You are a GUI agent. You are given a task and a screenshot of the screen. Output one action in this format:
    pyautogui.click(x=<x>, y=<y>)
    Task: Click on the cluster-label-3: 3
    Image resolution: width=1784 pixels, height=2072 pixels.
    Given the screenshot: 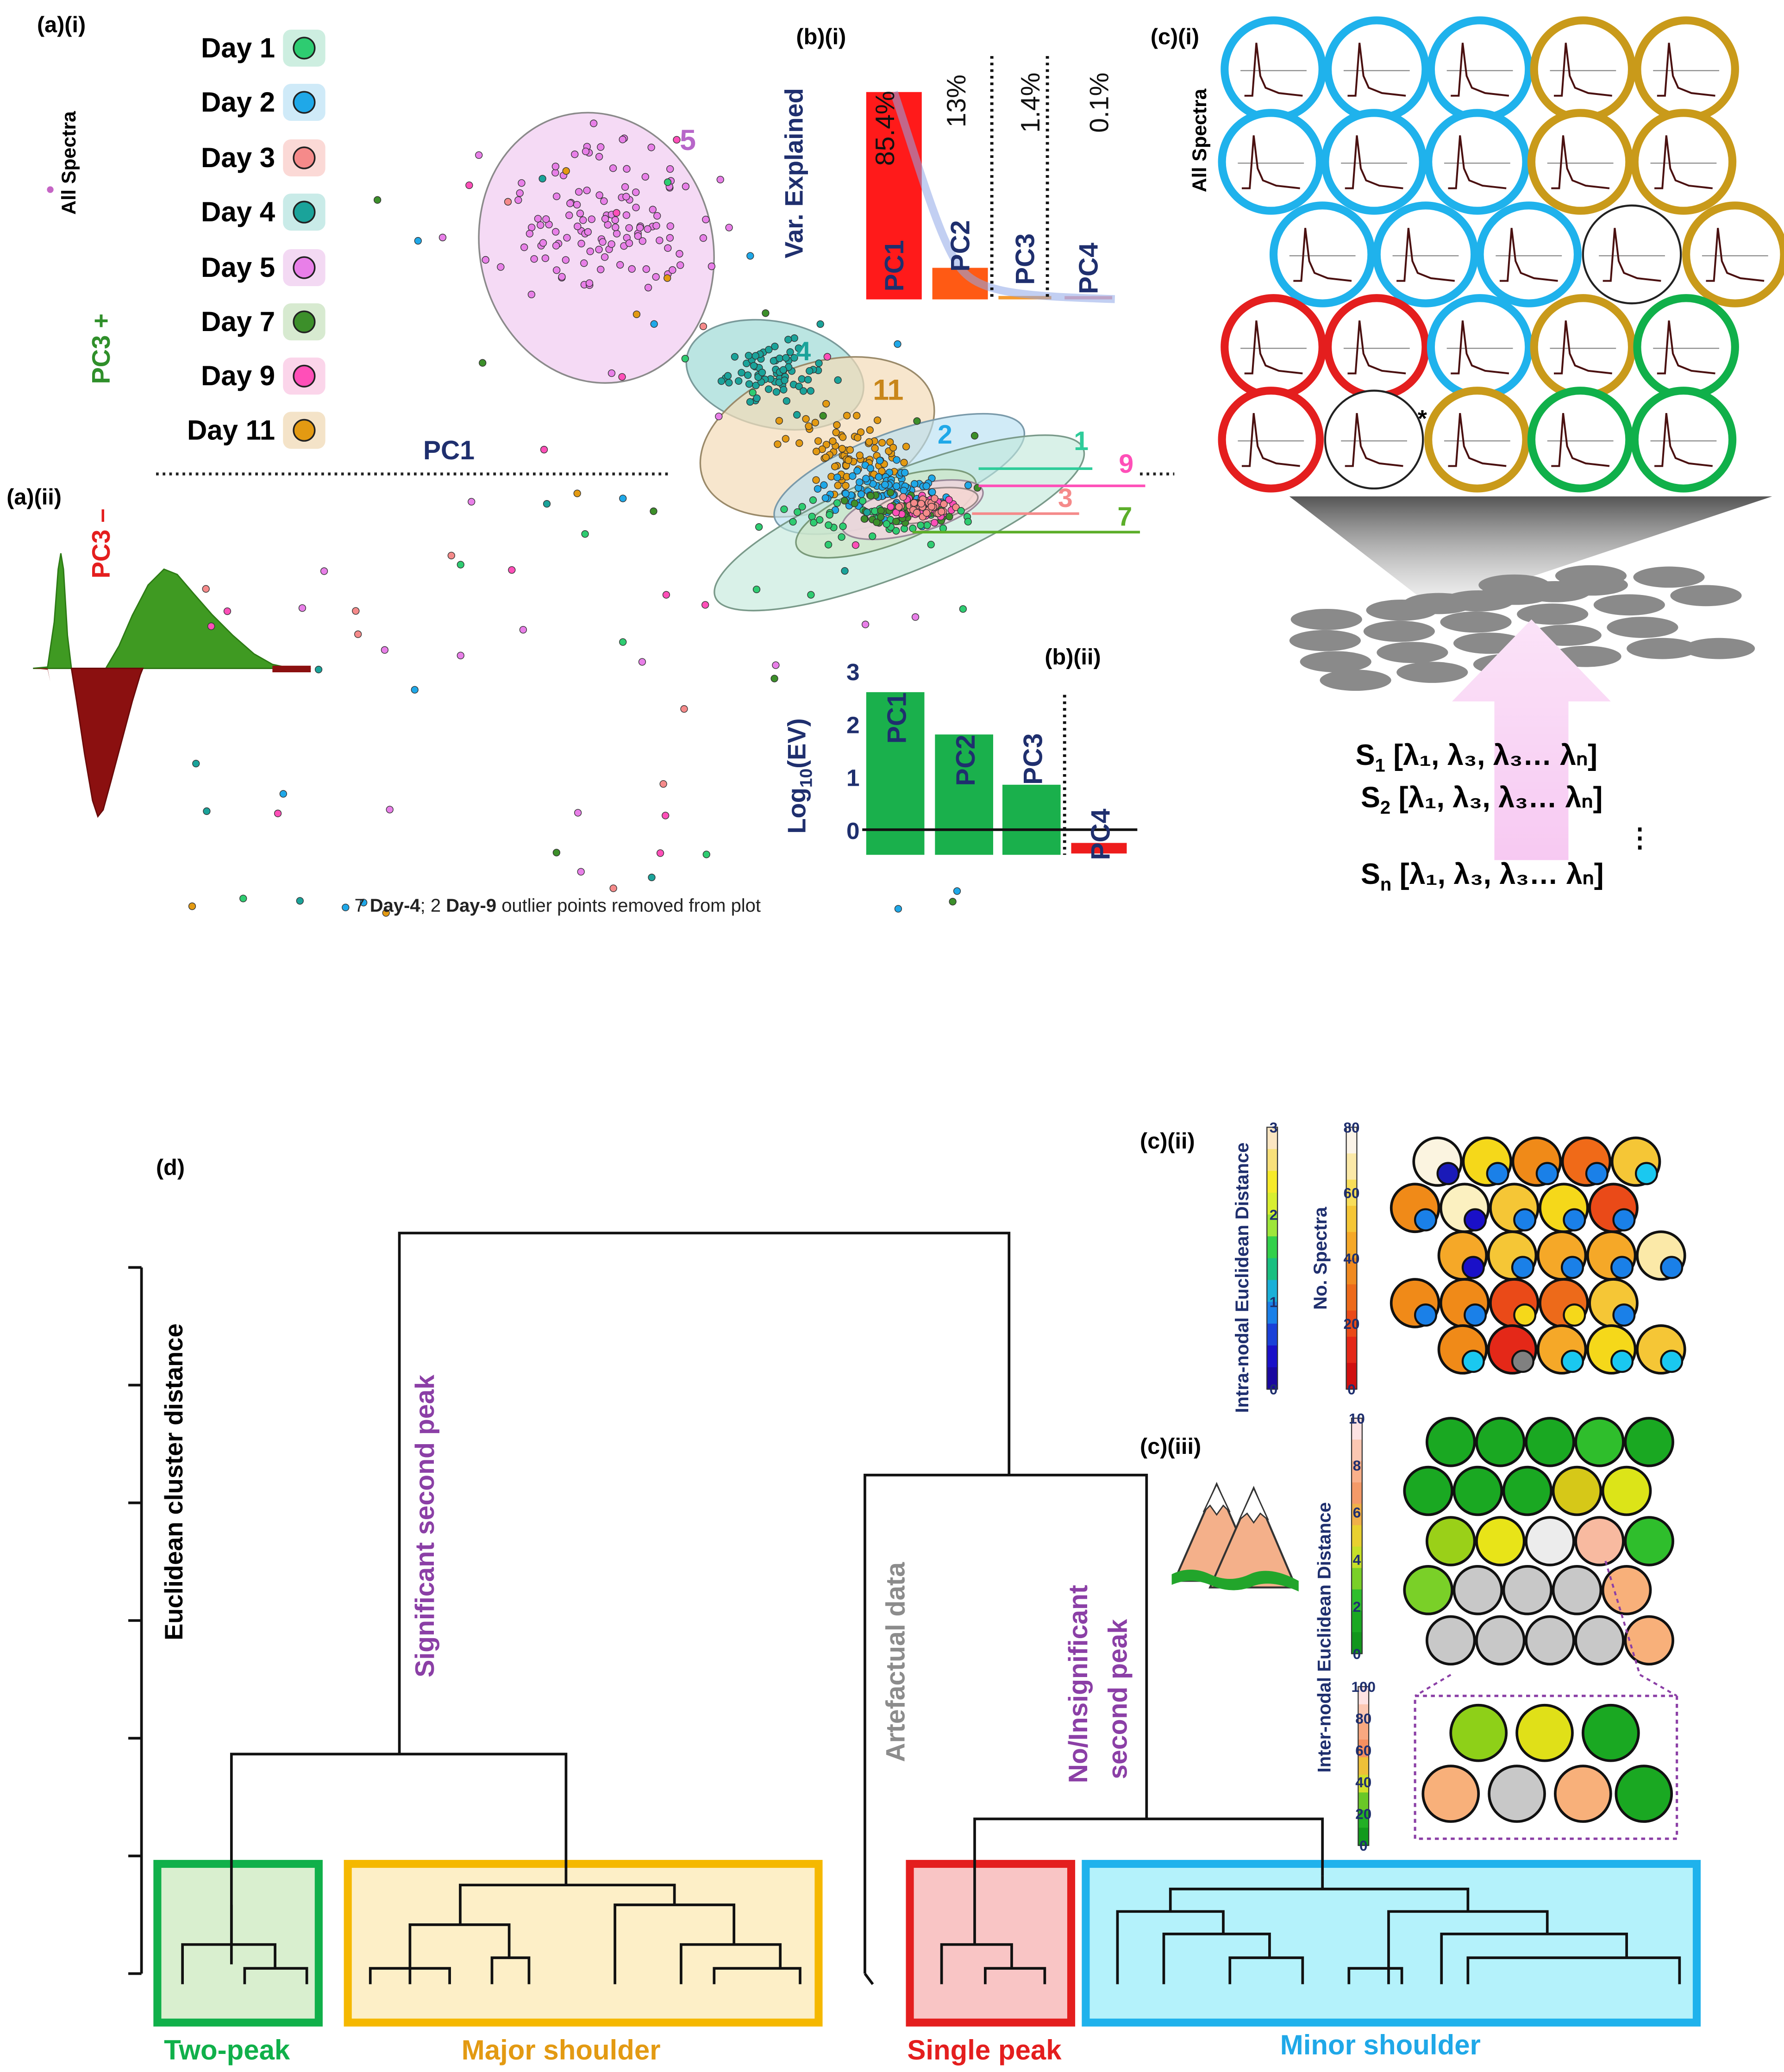 What is the action you would take?
    pyautogui.click(x=1065, y=498)
    